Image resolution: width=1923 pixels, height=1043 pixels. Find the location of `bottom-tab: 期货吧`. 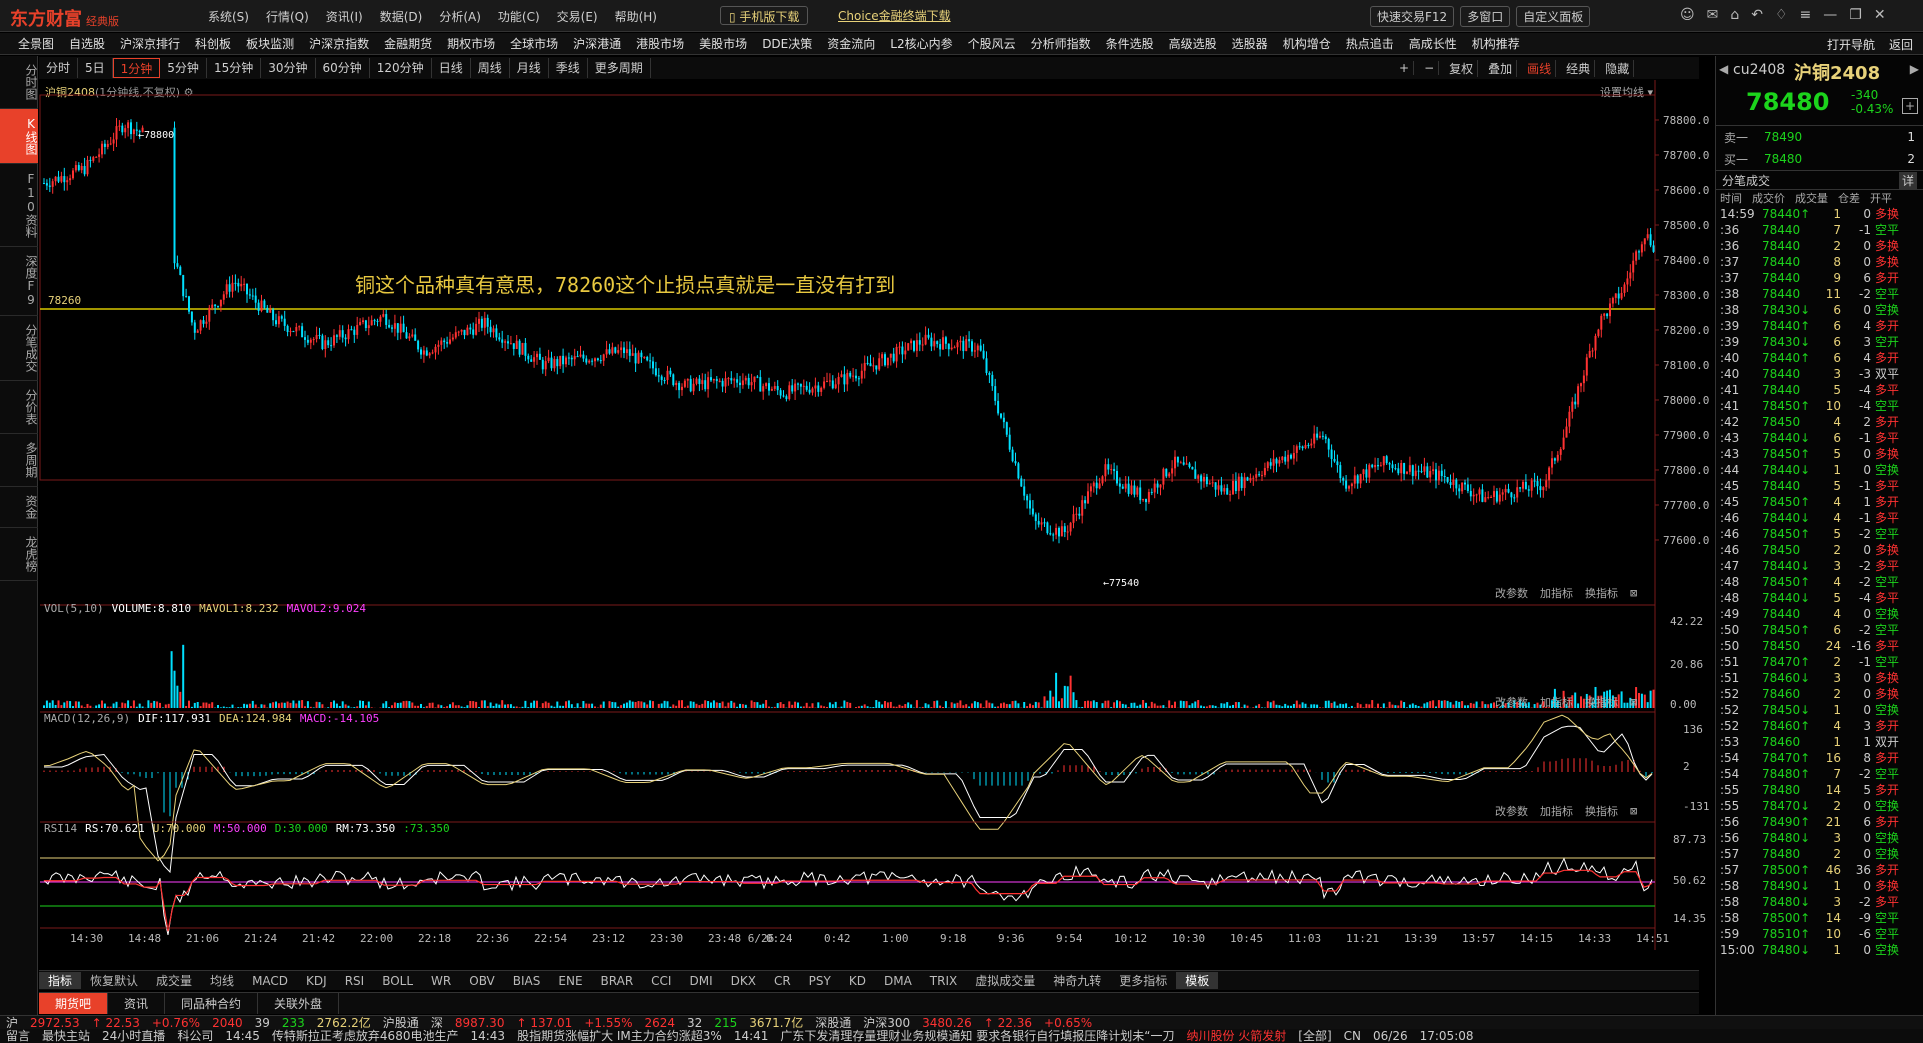

bottom-tab: 期货吧 is located at coordinates (74, 1003).